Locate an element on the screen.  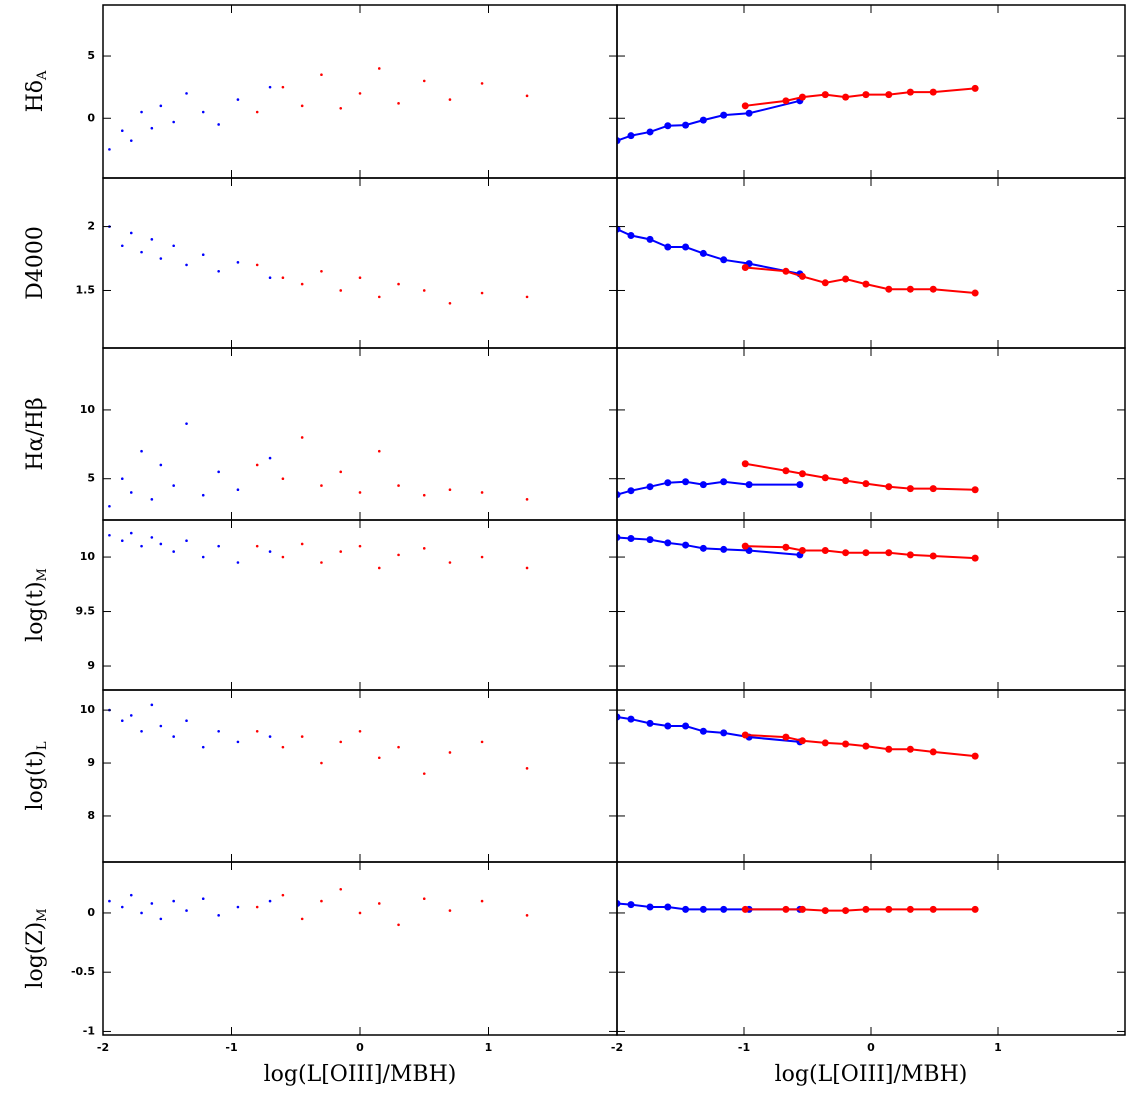
x-tick-label: 0 is located at coordinates (360, 1047).